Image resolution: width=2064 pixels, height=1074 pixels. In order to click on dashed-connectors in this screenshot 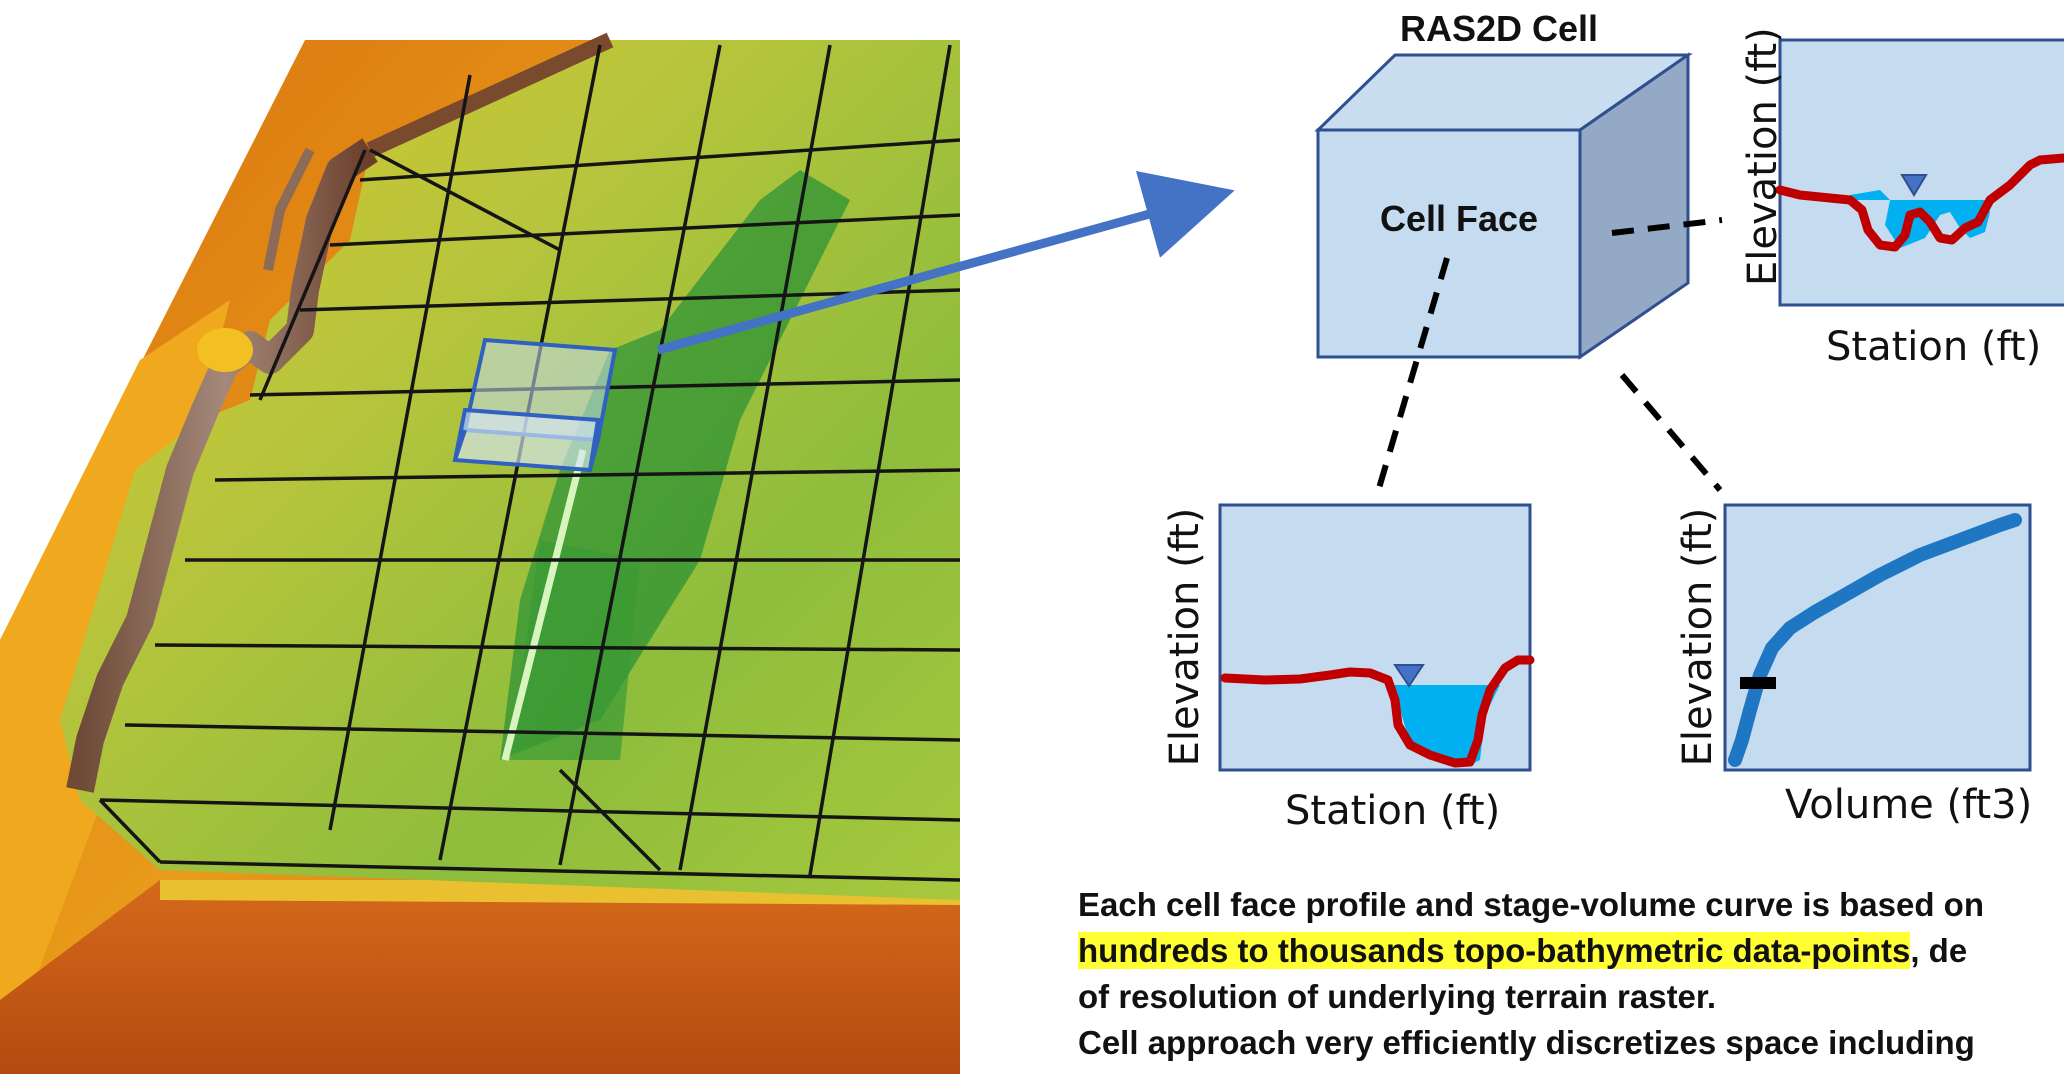, I will do `click(1548, 356)`.